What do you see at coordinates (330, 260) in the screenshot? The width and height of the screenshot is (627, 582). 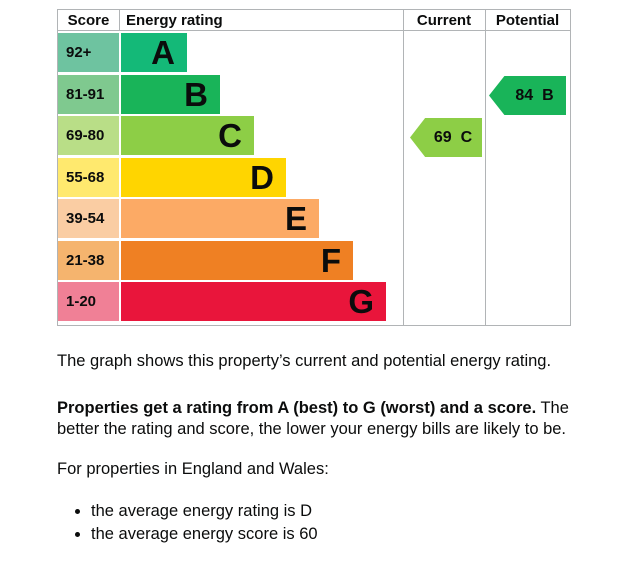 I see `band-letter-f: F` at bounding box center [330, 260].